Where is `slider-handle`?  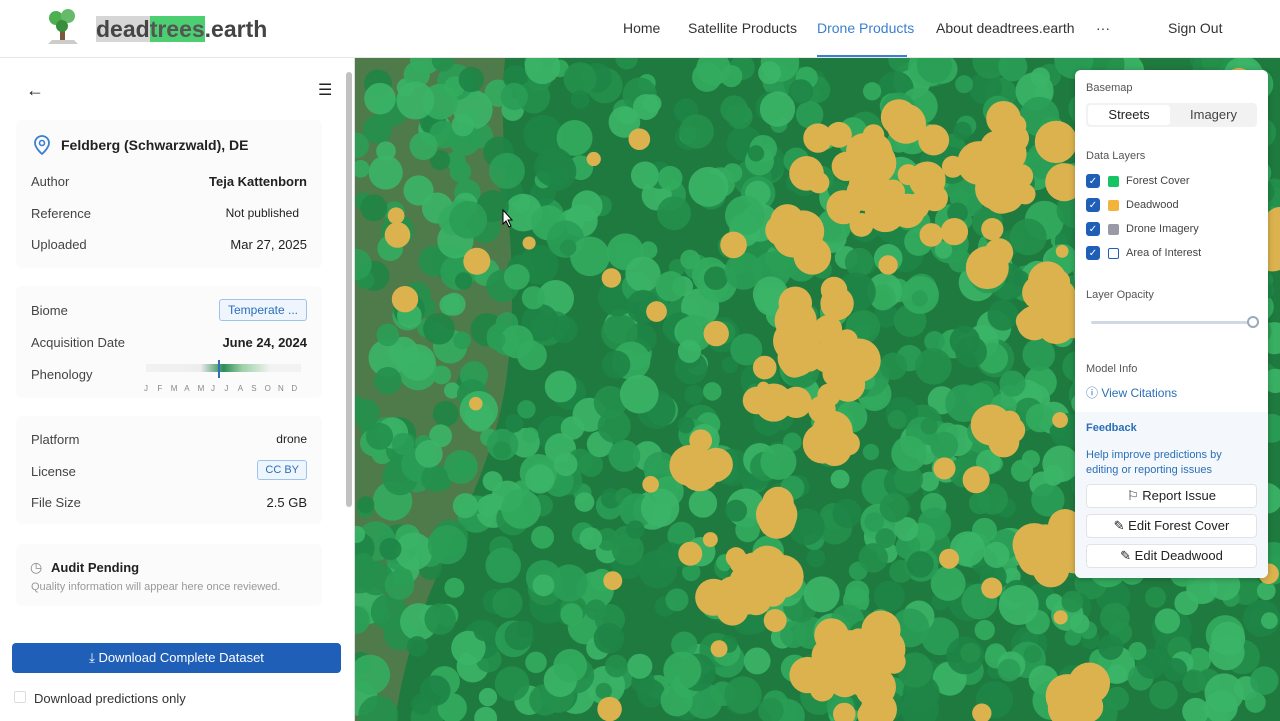
slider-handle is located at coordinates (1253, 322).